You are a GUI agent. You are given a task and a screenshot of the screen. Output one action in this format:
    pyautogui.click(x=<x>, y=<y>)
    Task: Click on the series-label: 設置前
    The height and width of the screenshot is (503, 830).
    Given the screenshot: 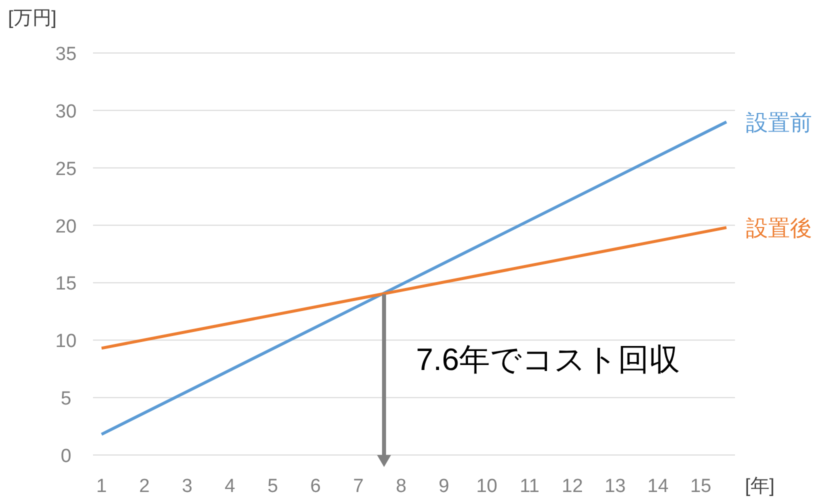 What is the action you would take?
    pyautogui.click(x=779, y=122)
    